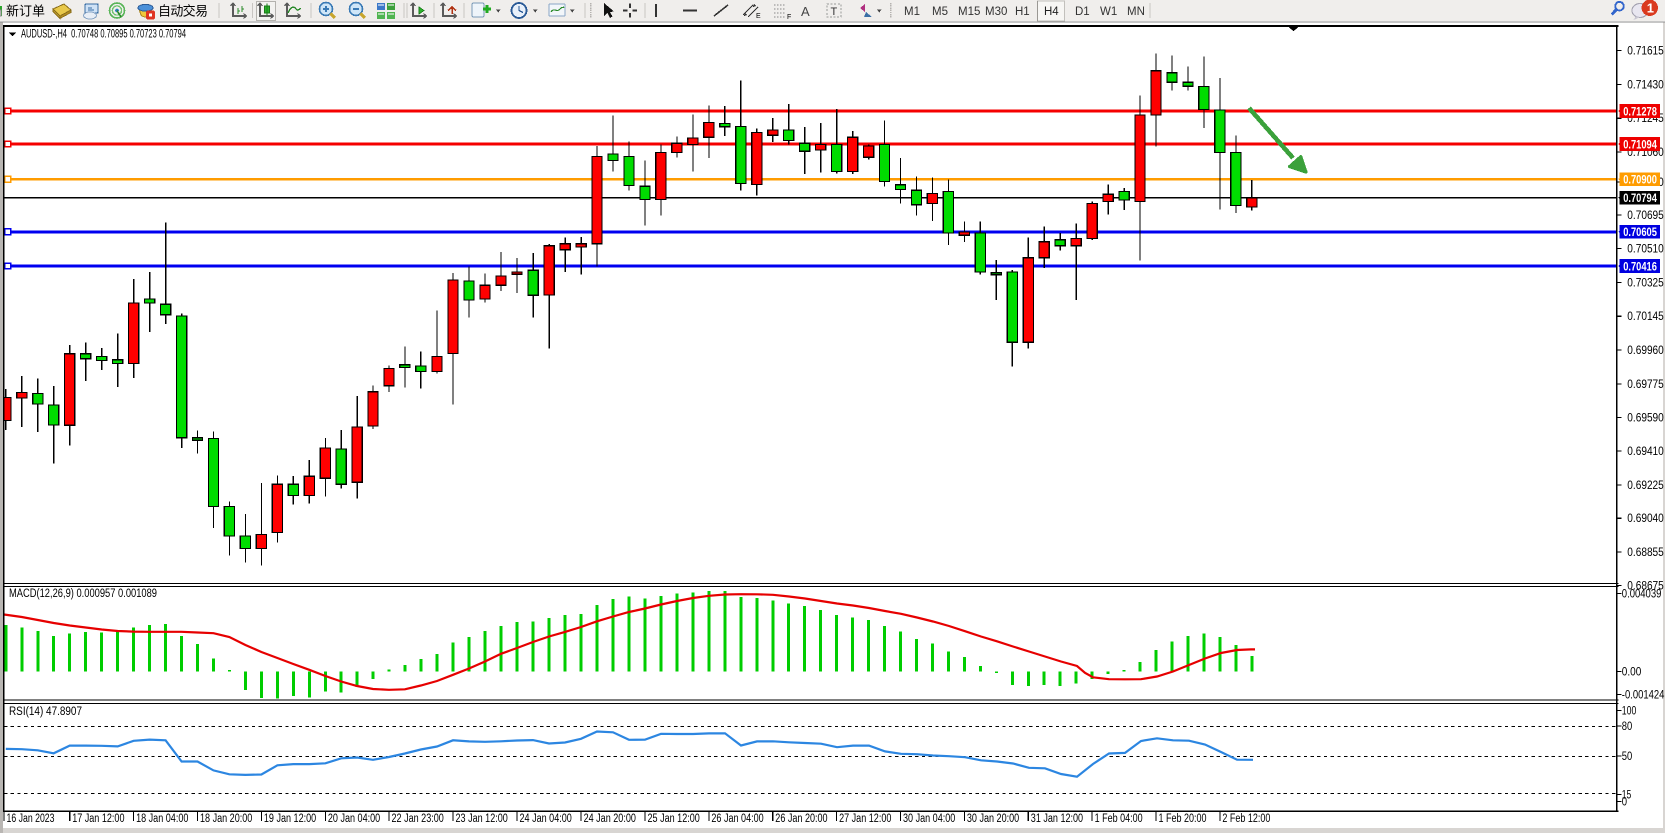  What do you see at coordinates (789, 17) in the screenshot?
I see `svg-text: F` at bounding box center [789, 17].